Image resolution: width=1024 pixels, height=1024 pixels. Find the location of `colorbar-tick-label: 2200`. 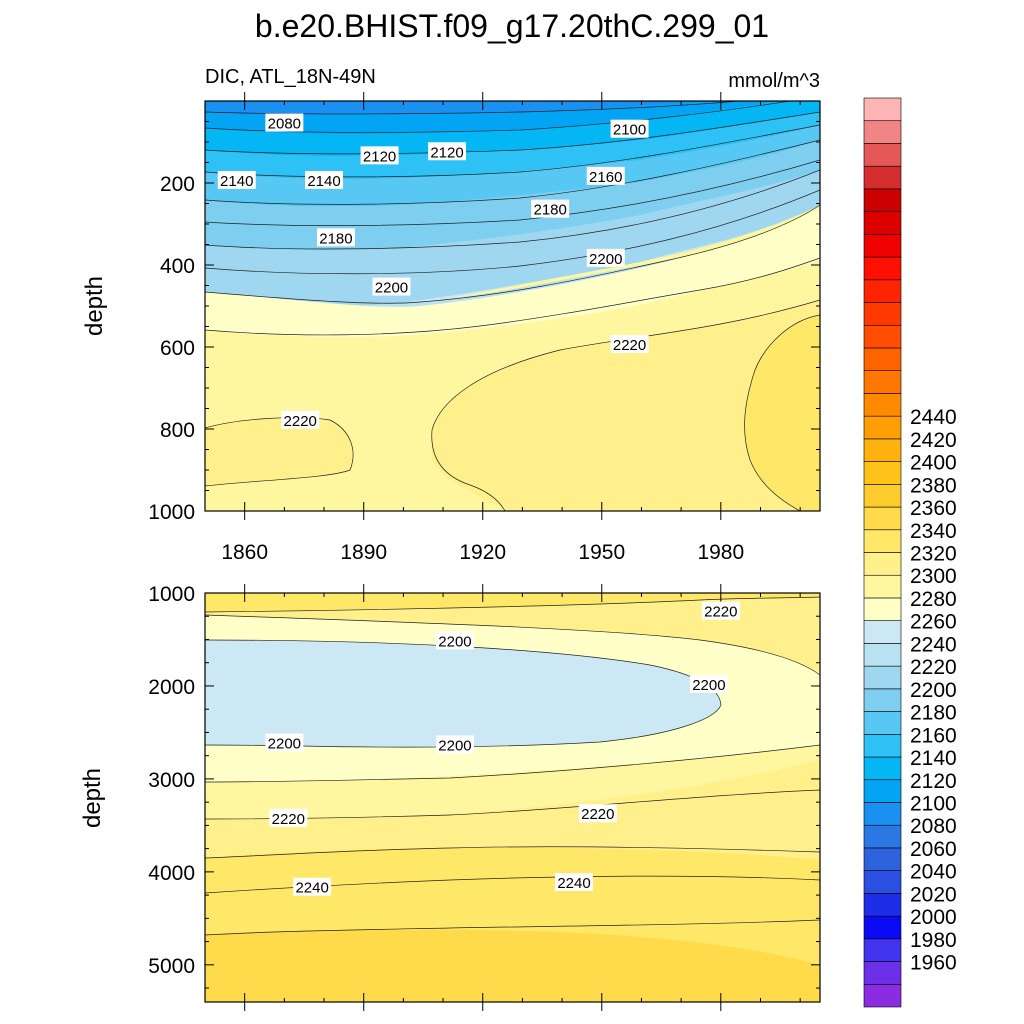

colorbar-tick-label: 2200 is located at coordinates (933, 690).